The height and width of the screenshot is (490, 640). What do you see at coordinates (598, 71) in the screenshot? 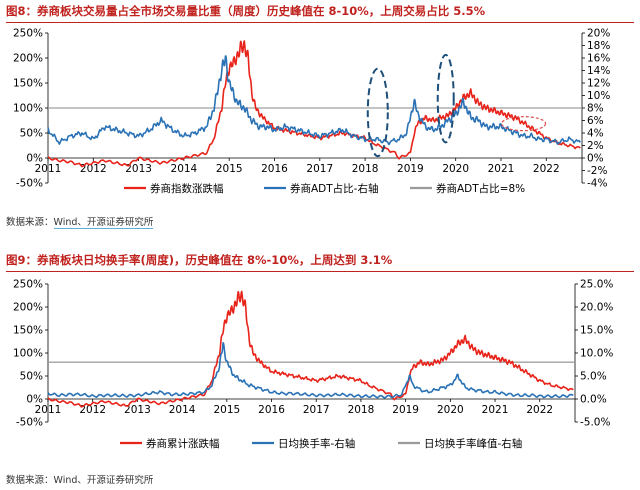
I see `right-tick-label: 14%` at bounding box center [598, 71].